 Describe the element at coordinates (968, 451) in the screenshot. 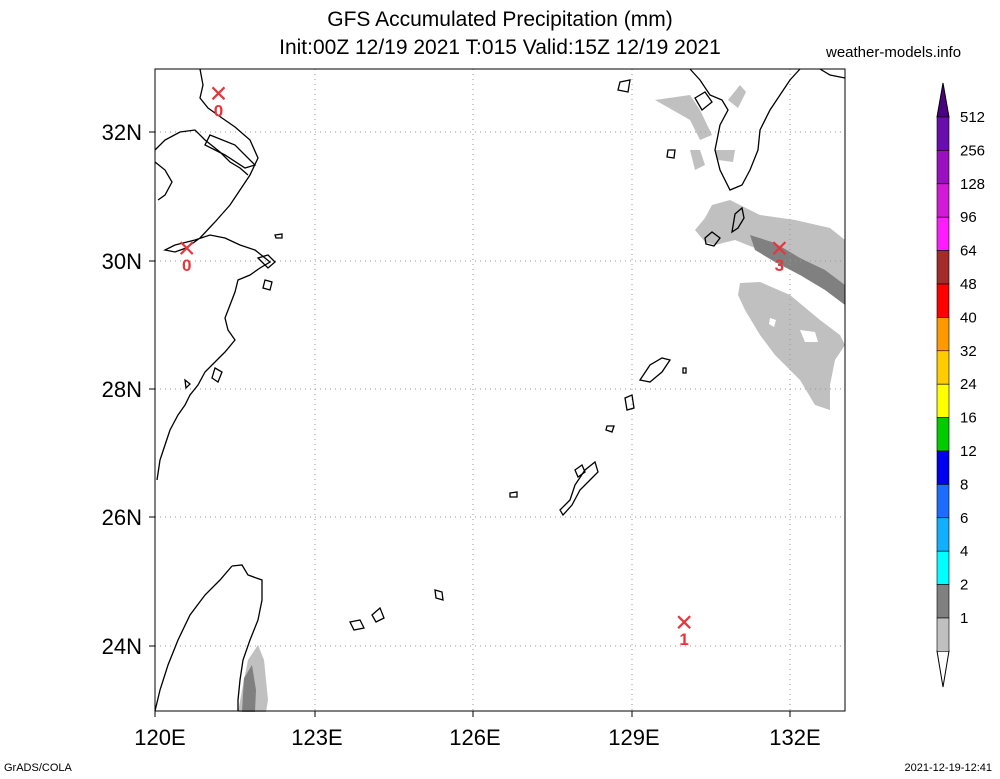

I see `colorbar-label: 12` at that location.